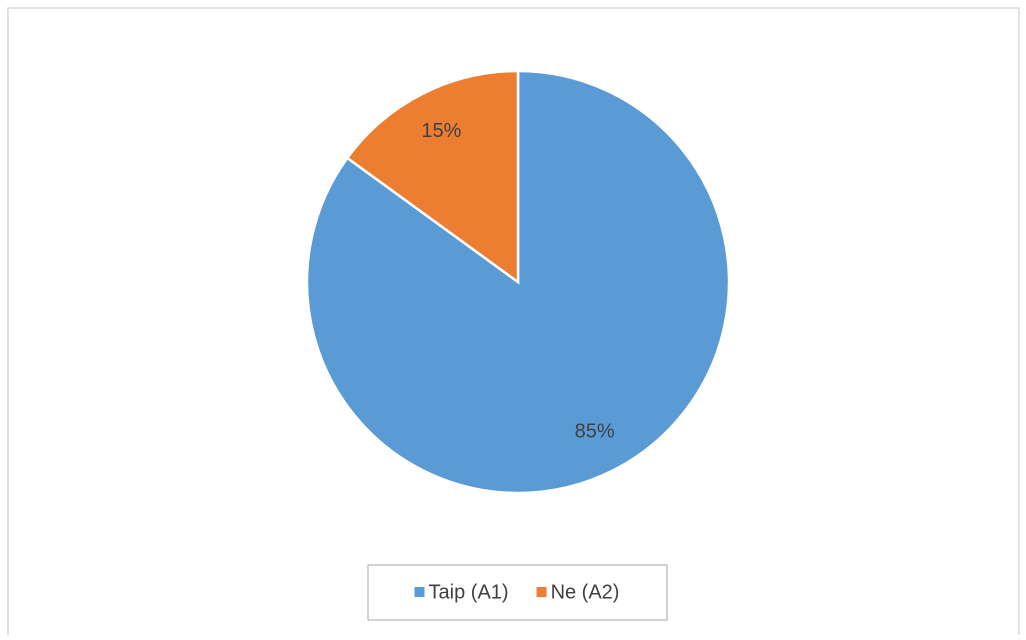  Describe the element at coordinates (441, 131) in the screenshot. I see `data-label: 15%` at that location.